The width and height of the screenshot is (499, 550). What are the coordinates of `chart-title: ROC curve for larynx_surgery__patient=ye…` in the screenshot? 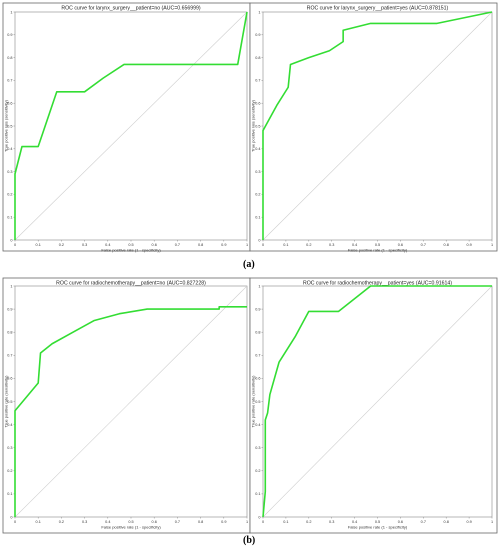 It's located at (378, 9).